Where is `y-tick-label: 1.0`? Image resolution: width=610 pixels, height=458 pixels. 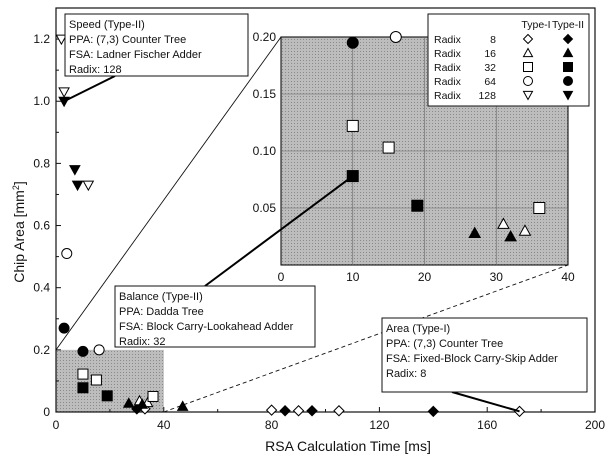
y-tick-label: 1.0 is located at coordinates (41, 101).